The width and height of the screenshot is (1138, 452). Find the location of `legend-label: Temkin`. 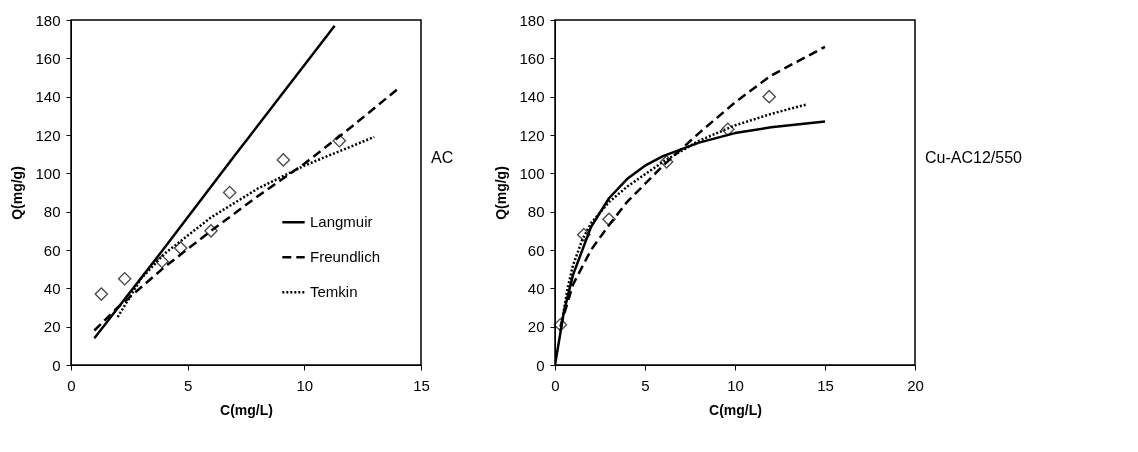

legend-label: Temkin is located at coordinates (334, 292).